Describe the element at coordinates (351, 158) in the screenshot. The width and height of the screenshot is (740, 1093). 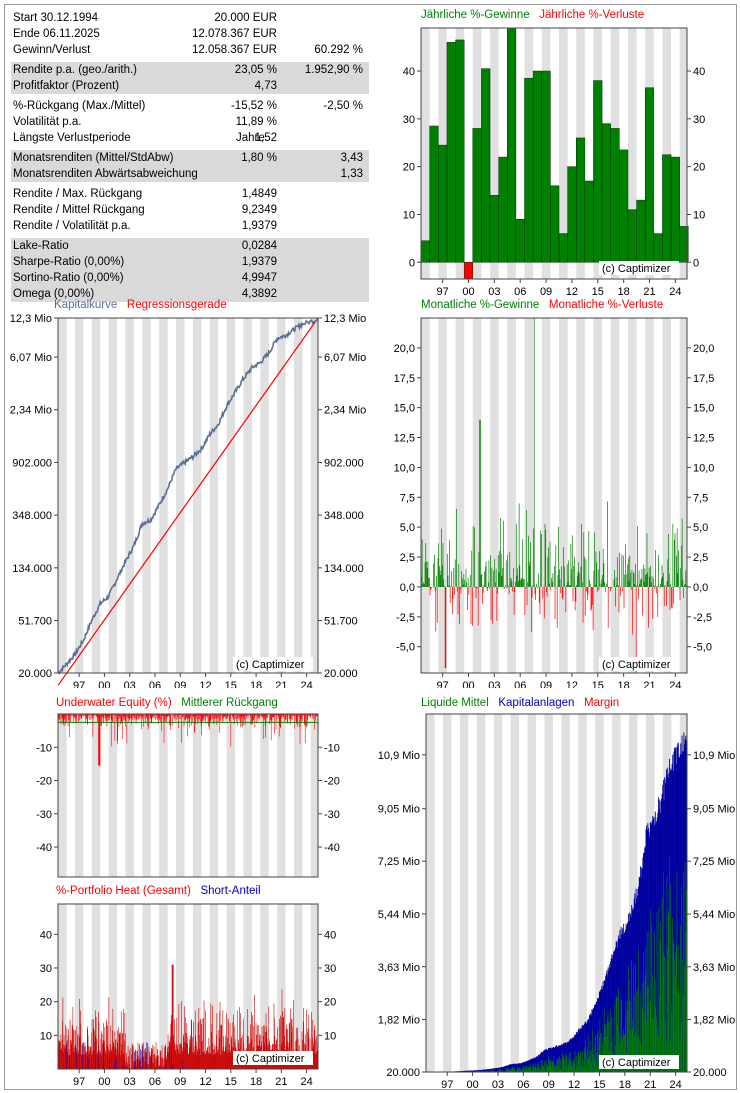
I see `stat-value-secondary: 3,43` at that location.